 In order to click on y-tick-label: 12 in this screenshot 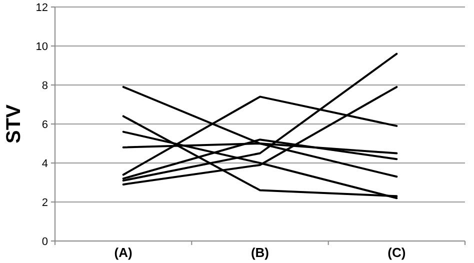, I will do `click(42, 8)`.